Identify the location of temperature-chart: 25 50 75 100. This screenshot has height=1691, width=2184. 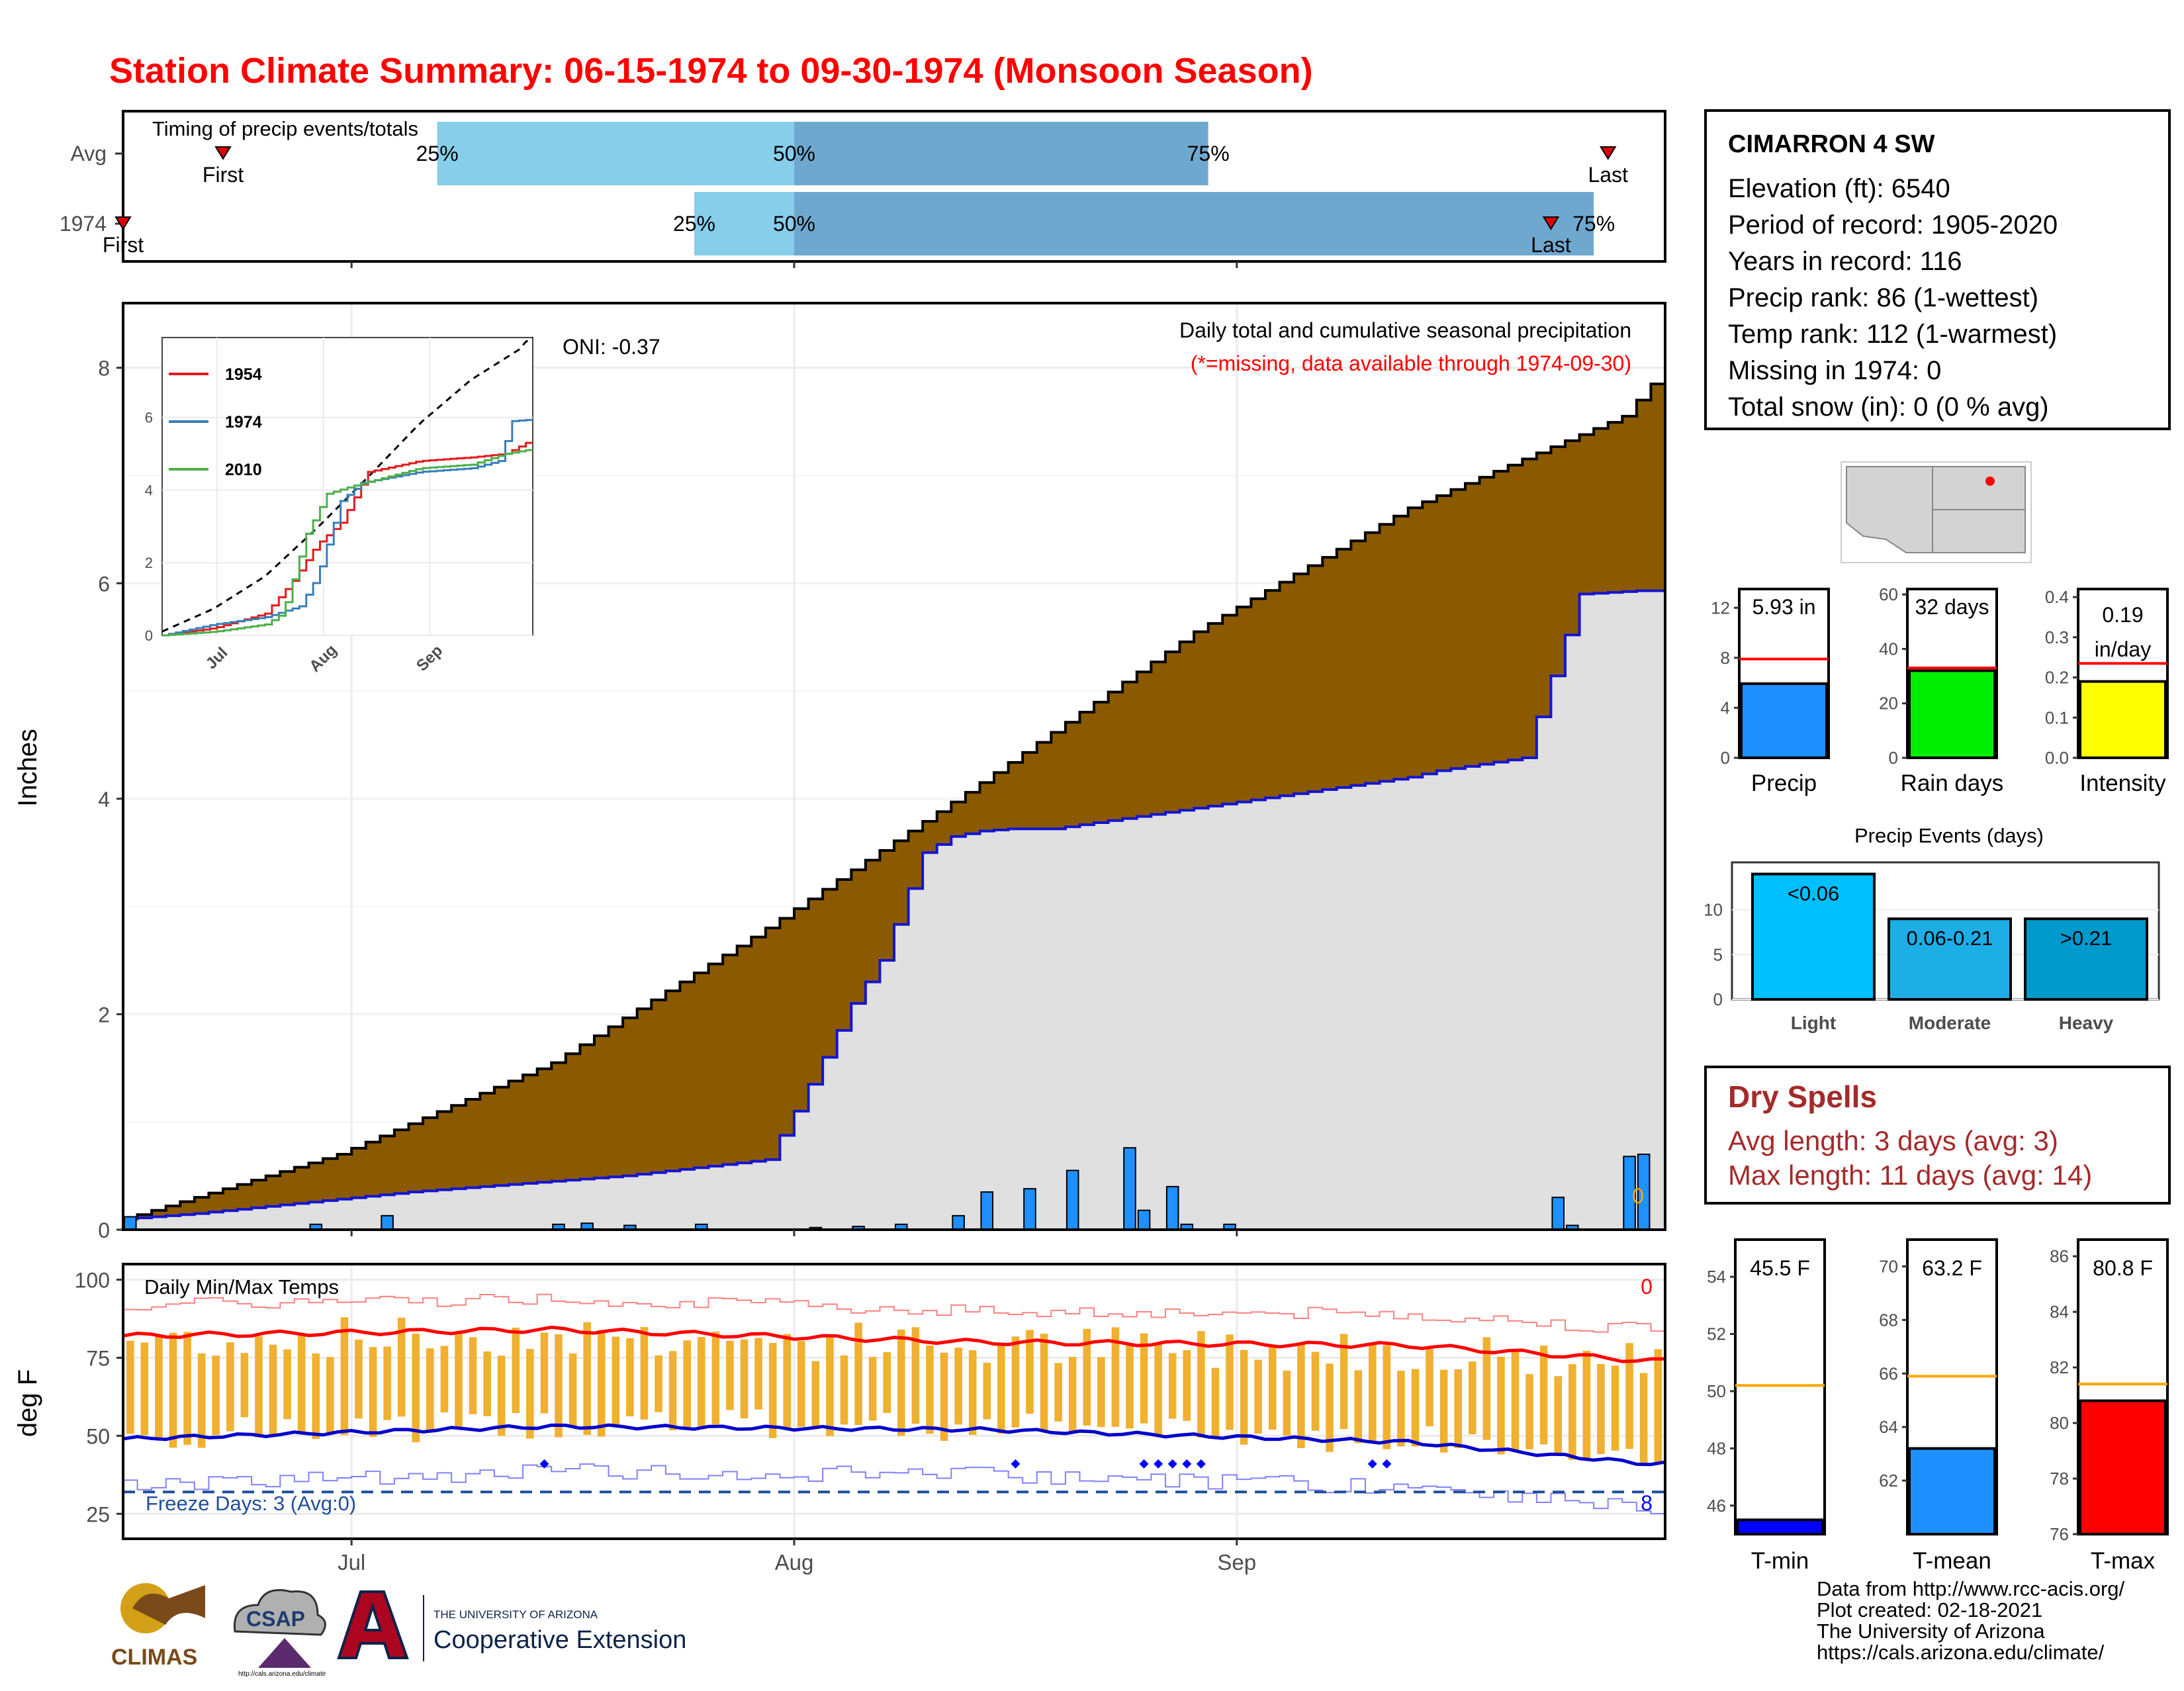
(870, 1402).